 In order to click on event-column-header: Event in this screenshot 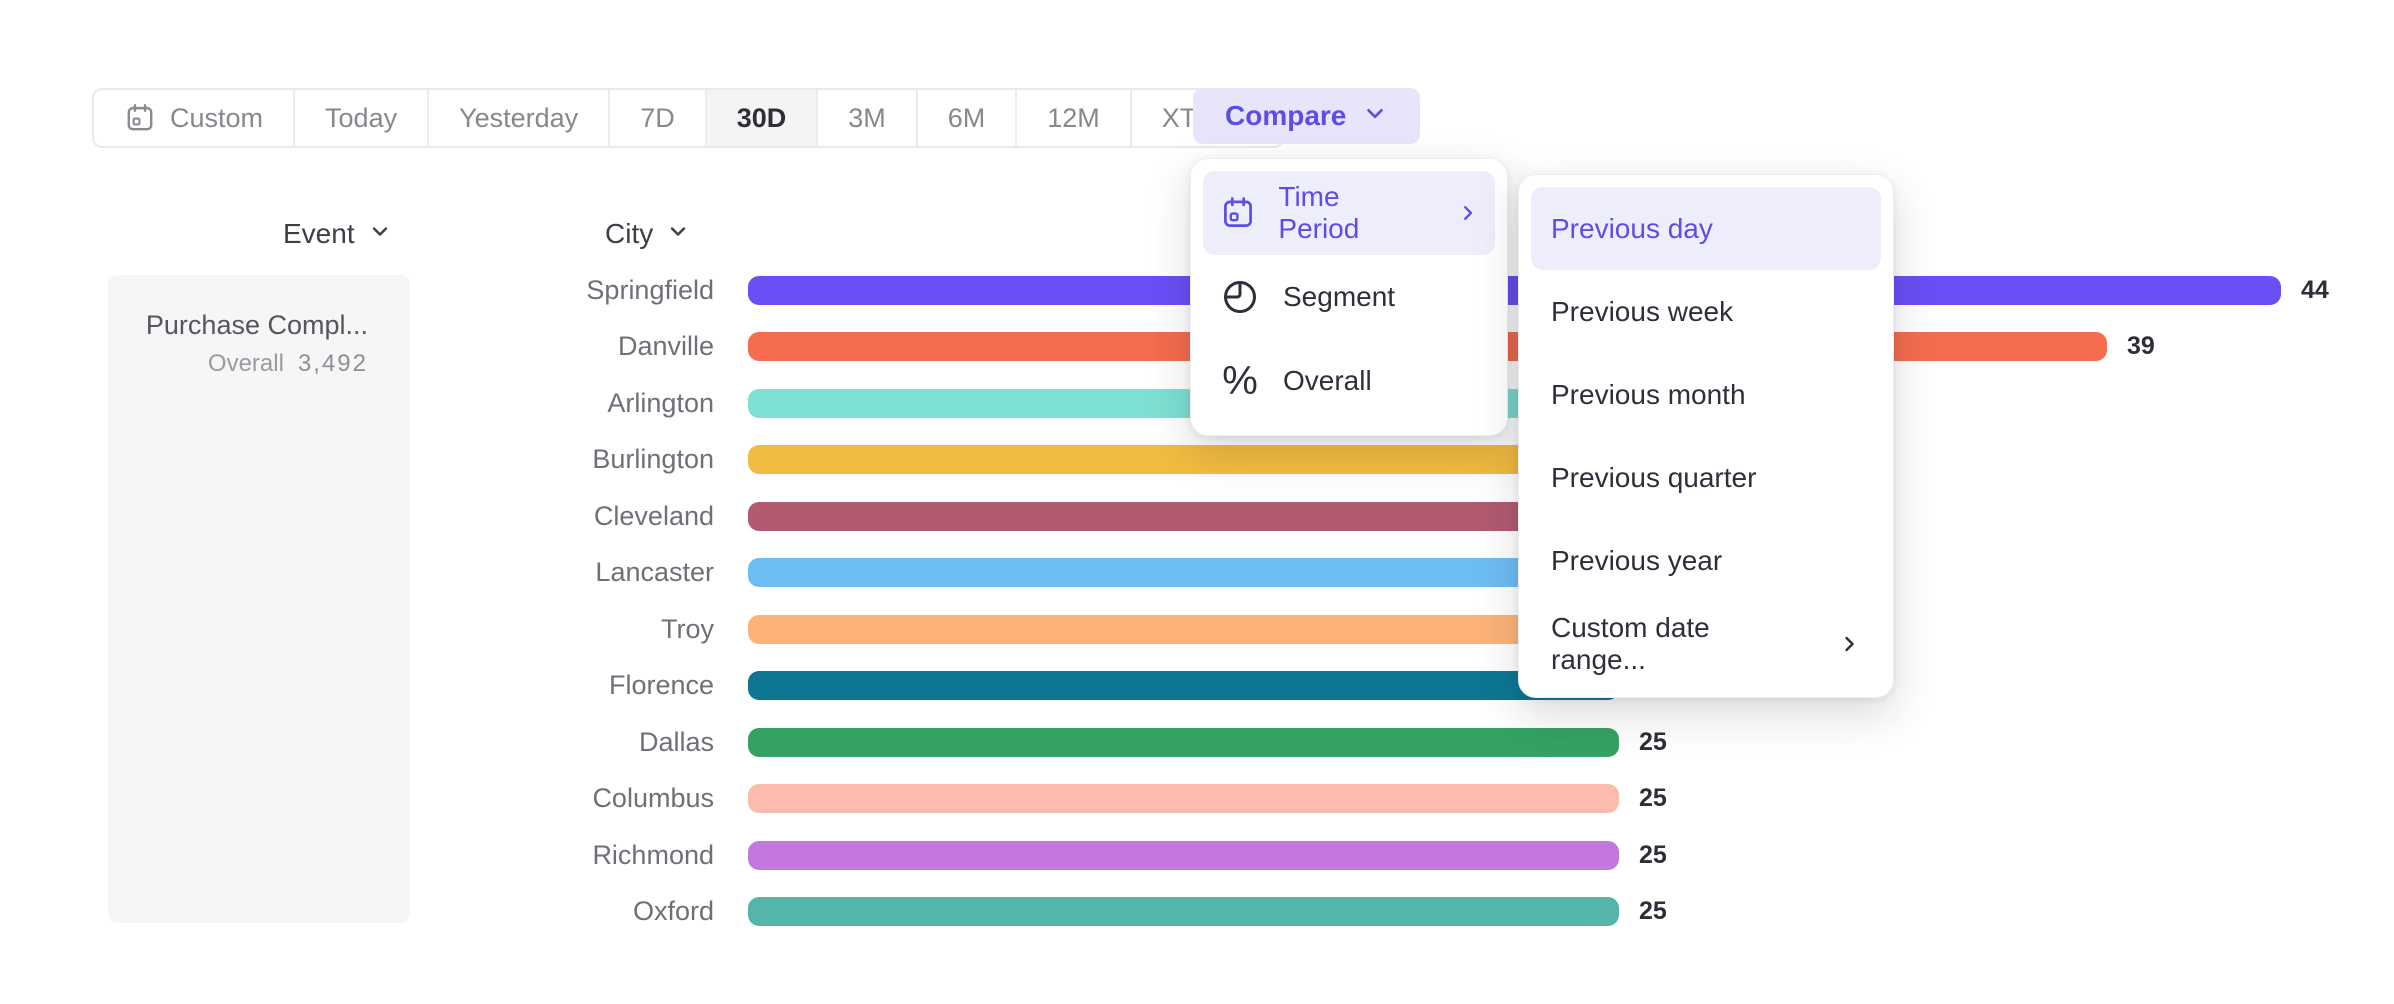, I will do `click(337, 234)`.